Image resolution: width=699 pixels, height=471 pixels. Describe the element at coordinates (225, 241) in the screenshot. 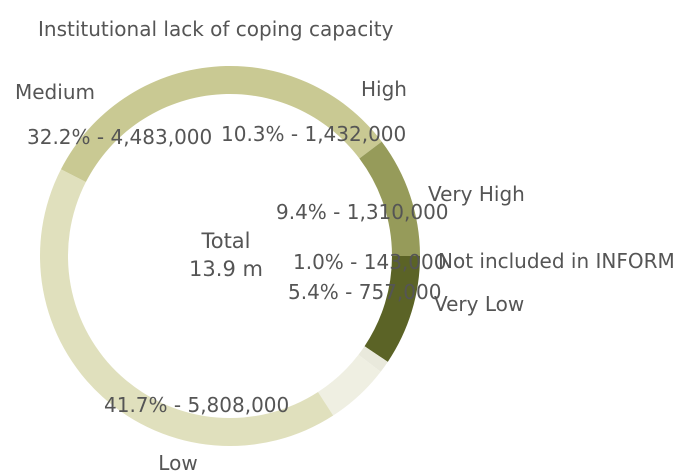

I see `center-label-line1: Total` at that location.